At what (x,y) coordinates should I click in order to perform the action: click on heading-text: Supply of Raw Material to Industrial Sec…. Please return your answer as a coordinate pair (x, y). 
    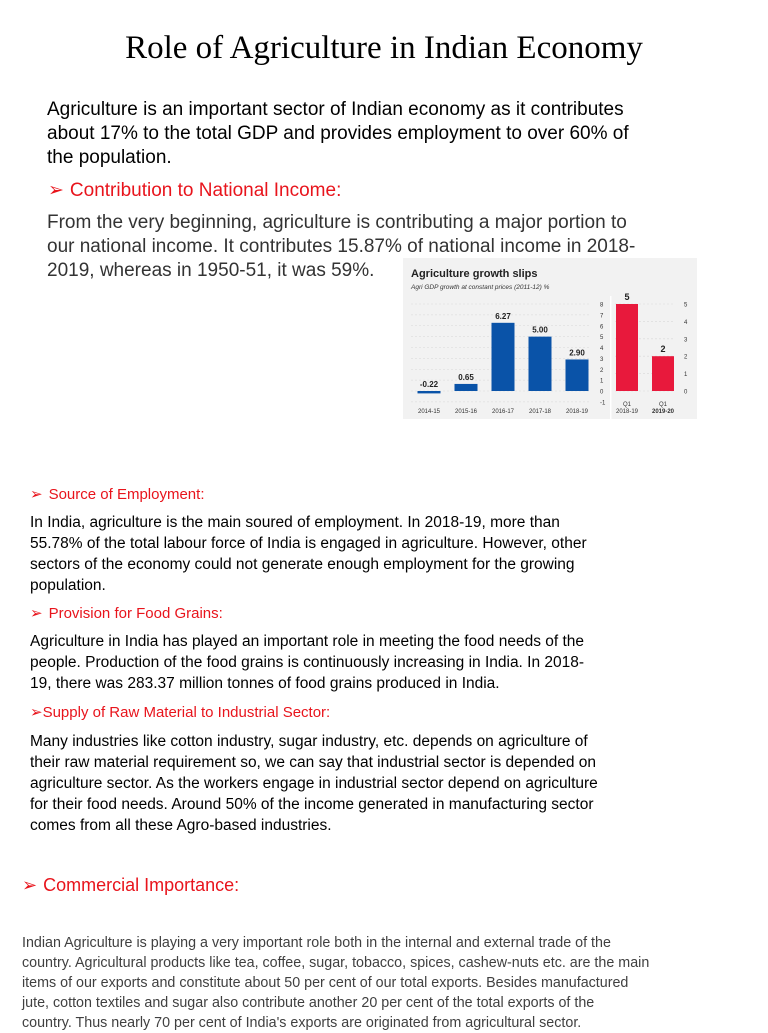
    Looking at the image, I should click on (186, 712).